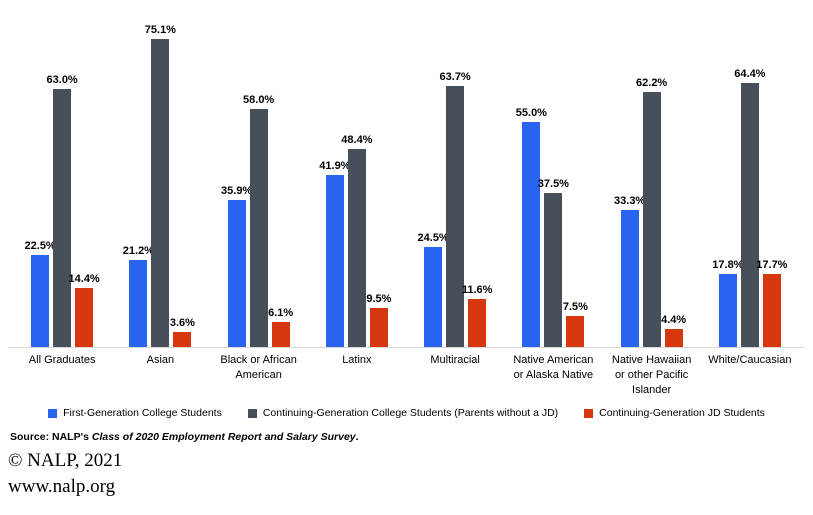 This screenshot has width=813, height=515. What do you see at coordinates (182, 332) in the screenshot?
I see `bar-continuing-generation-jd-students-asian: 3.6%` at bounding box center [182, 332].